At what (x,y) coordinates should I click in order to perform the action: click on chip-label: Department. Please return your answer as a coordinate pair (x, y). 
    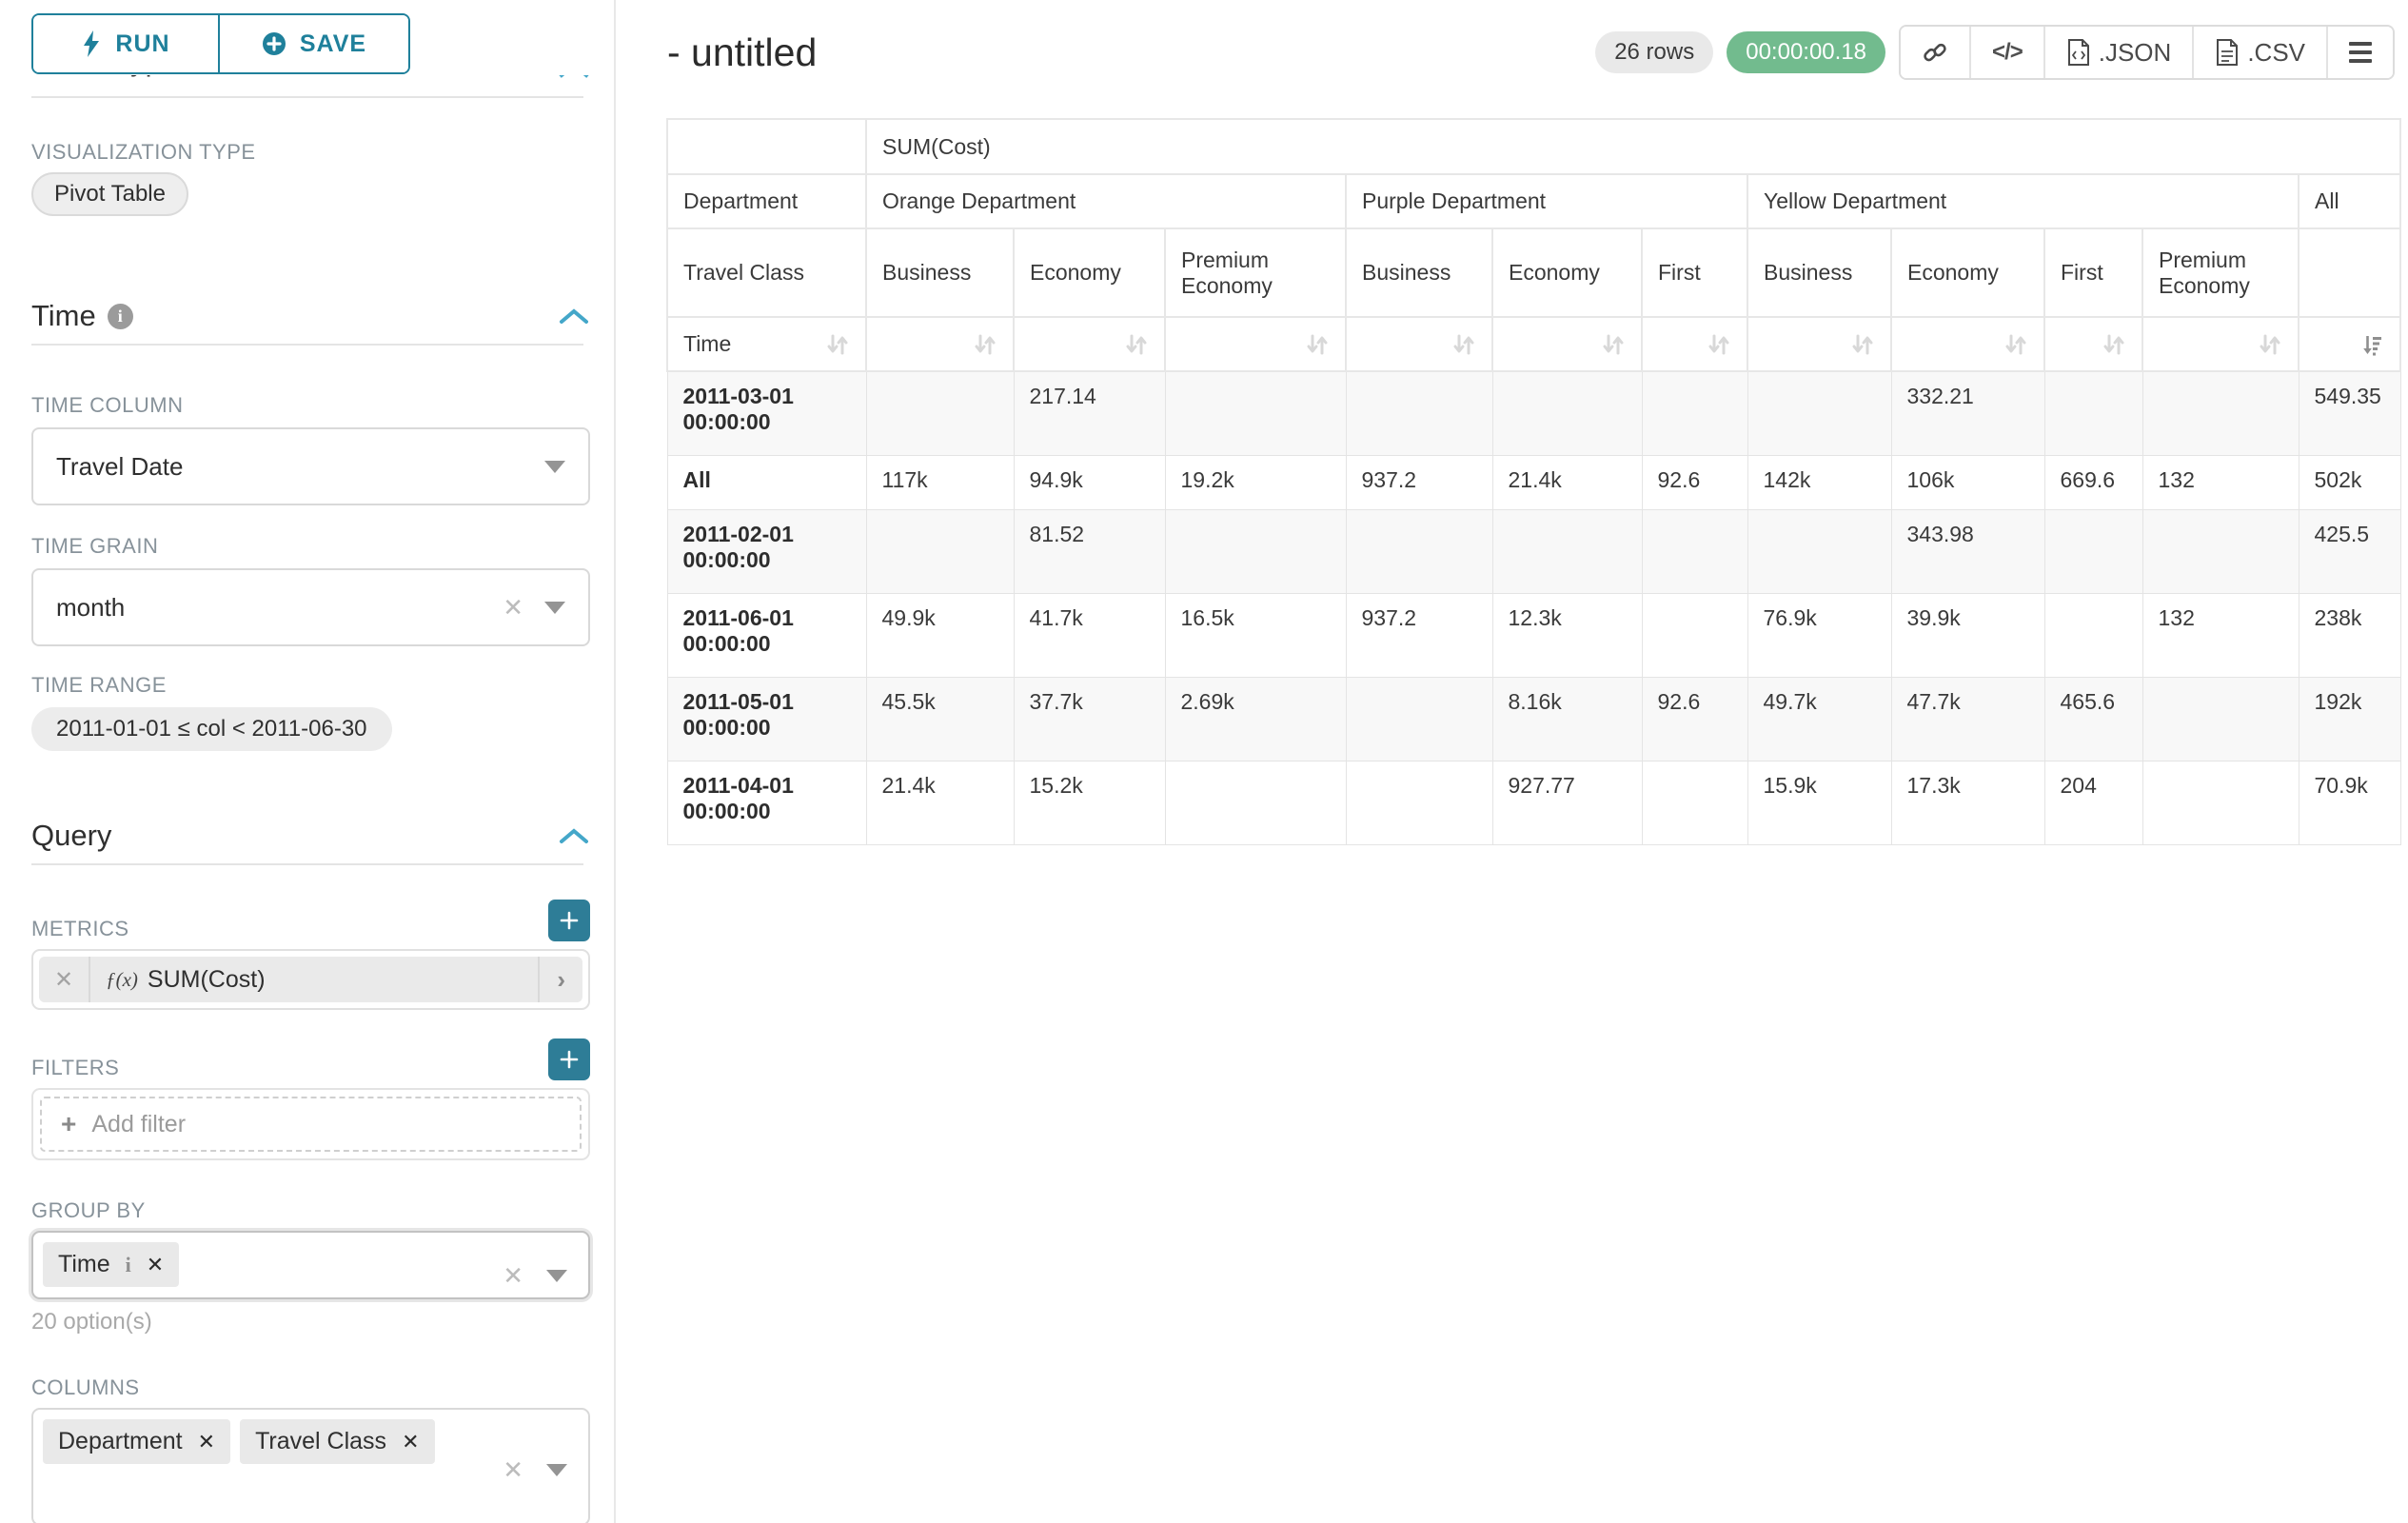
    Looking at the image, I should click on (120, 1441).